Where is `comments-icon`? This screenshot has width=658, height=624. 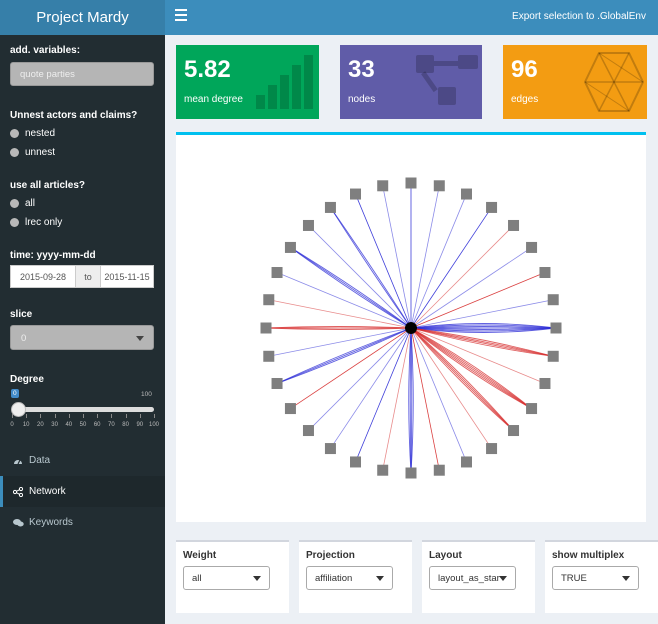 comments-icon is located at coordinates (18, 523).